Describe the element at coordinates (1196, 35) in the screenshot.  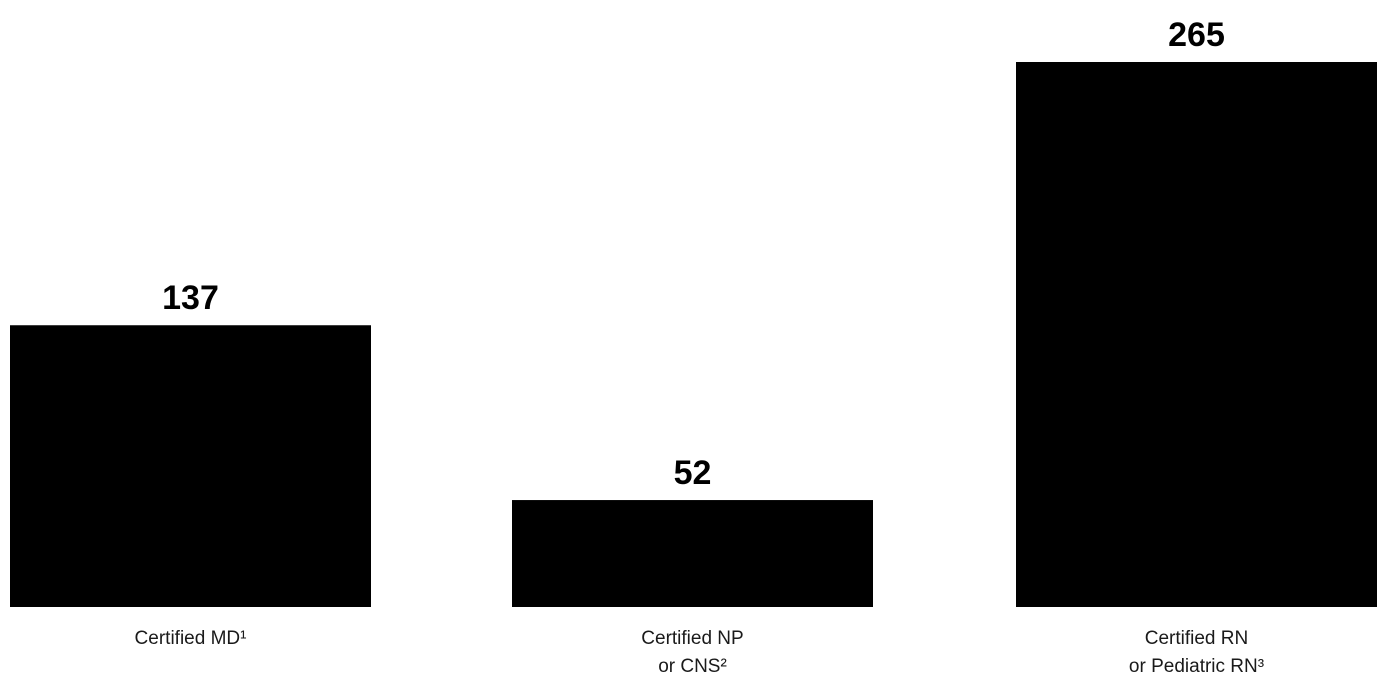
I see `bar-value-label-3: 265` at that location.